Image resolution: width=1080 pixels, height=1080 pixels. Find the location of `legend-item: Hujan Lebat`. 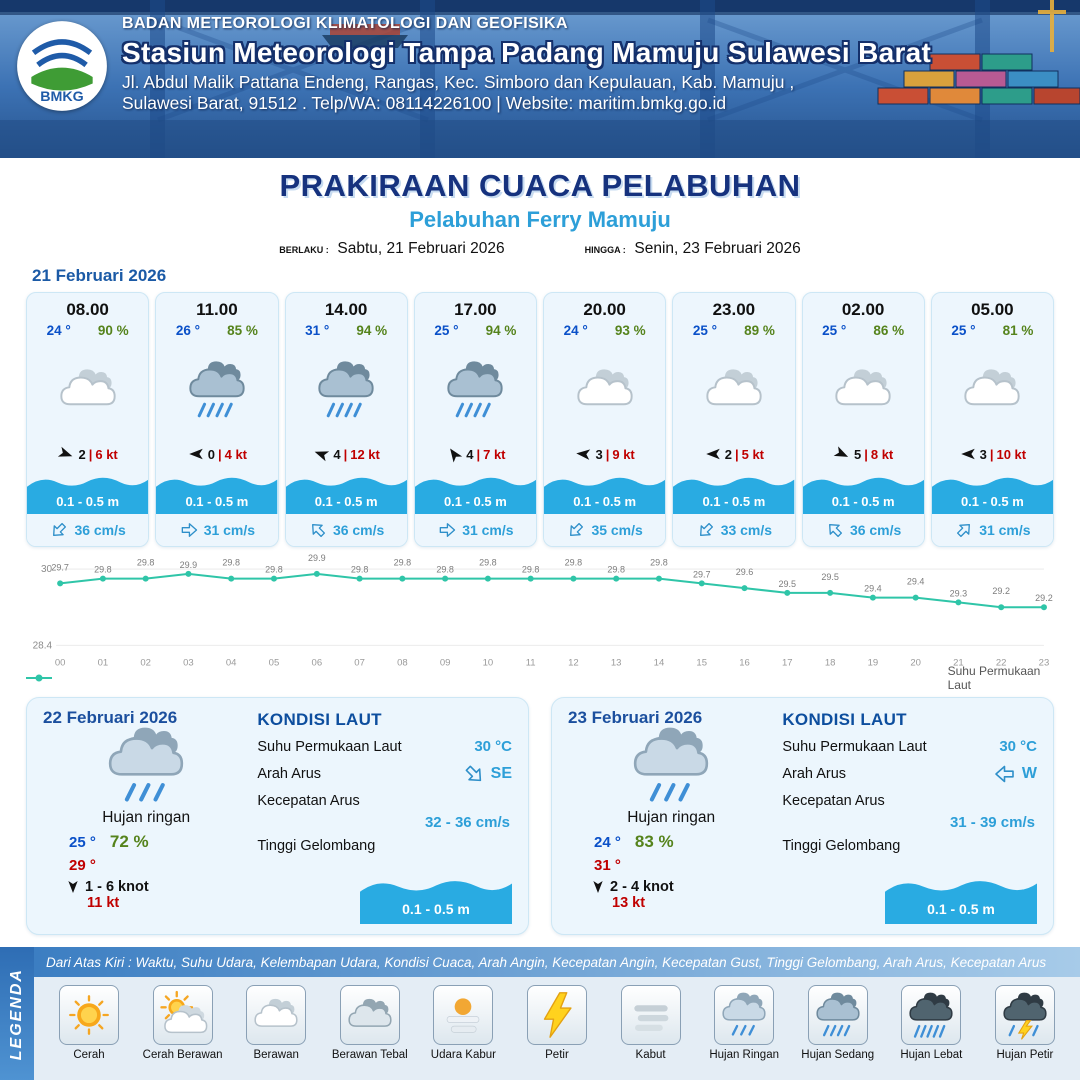

legend-item: Hujan Lebat is located at coordinates (931, 1023).